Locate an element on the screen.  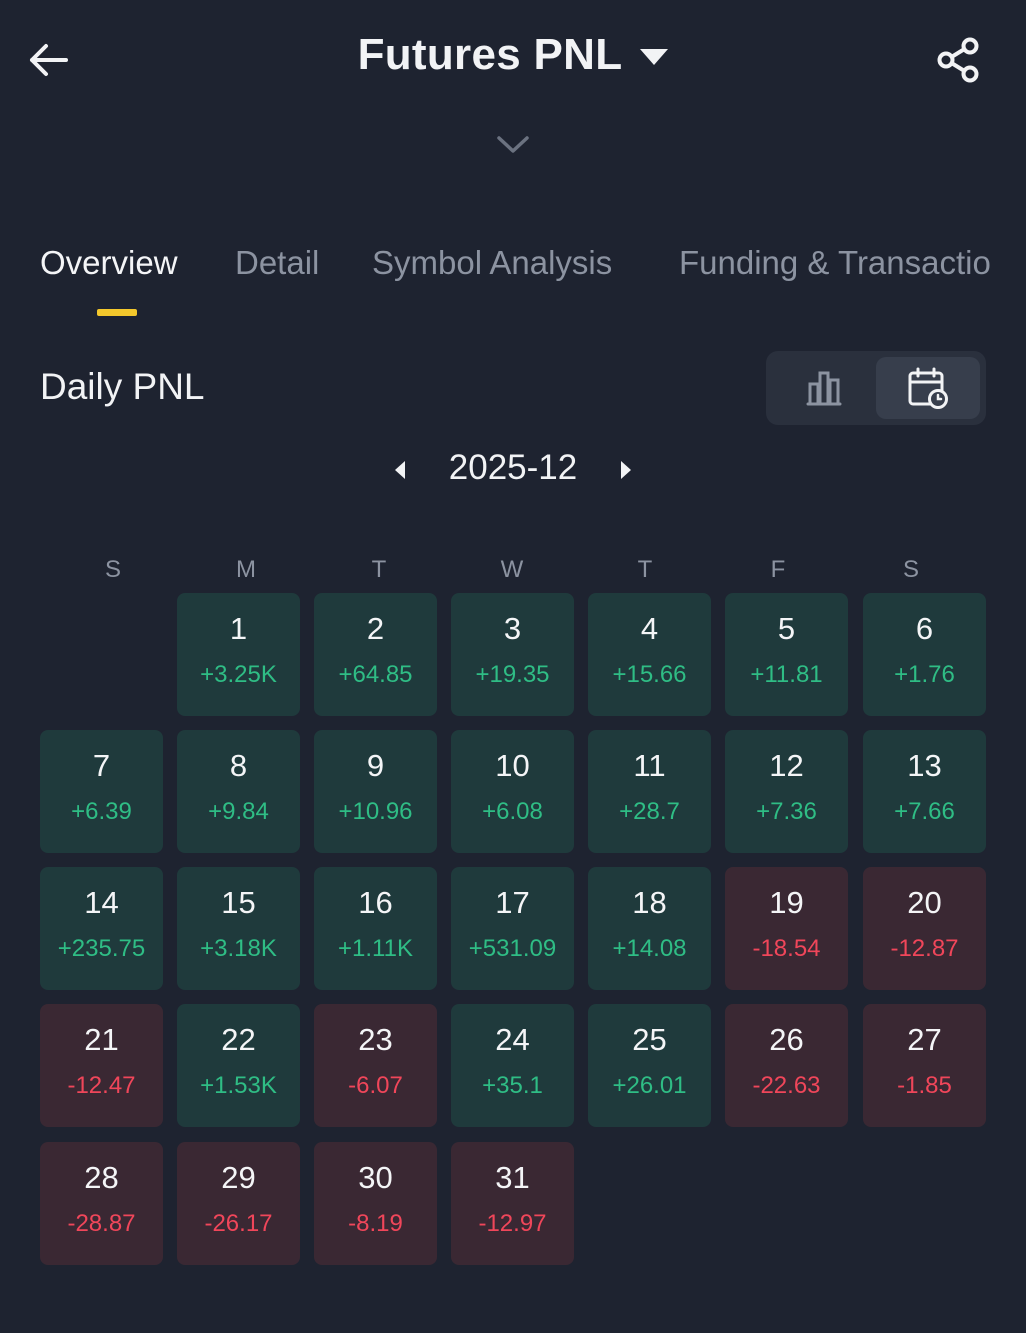
weekday-monday: M is located at coordinates (246, 569).